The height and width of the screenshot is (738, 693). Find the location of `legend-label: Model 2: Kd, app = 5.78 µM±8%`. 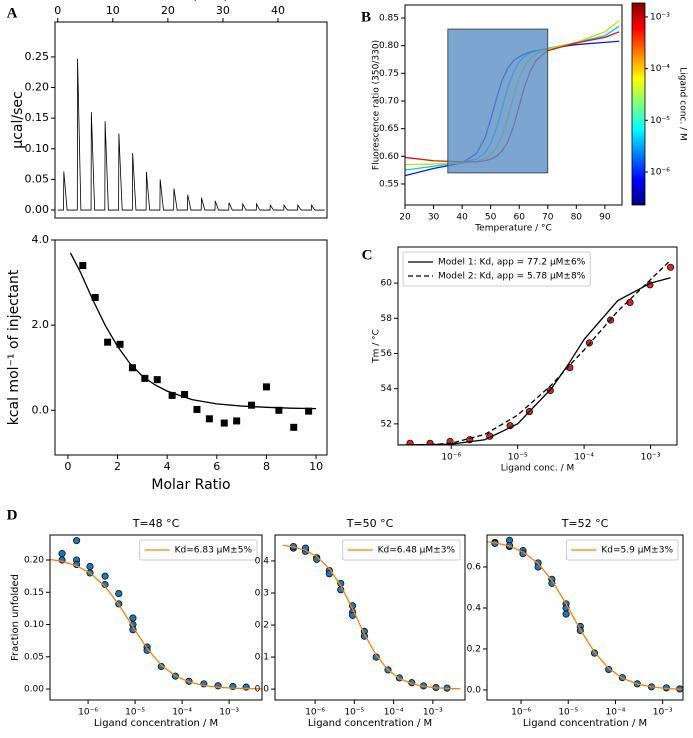

legend-label: Model 2: Kd, app = 5.78 µM±8% is located at coordinates (512, 277).